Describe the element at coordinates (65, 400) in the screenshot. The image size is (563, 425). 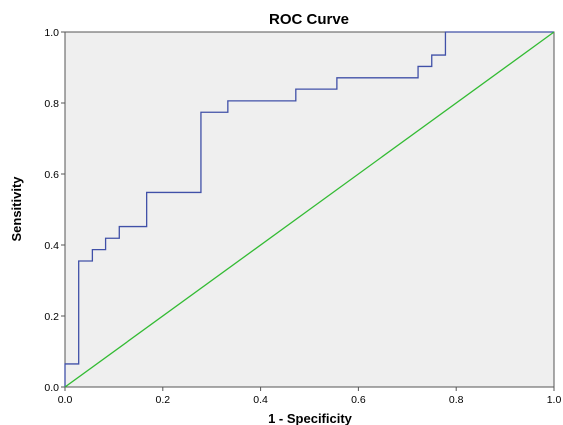
I see `x-tick-label: 0.0` at that location.